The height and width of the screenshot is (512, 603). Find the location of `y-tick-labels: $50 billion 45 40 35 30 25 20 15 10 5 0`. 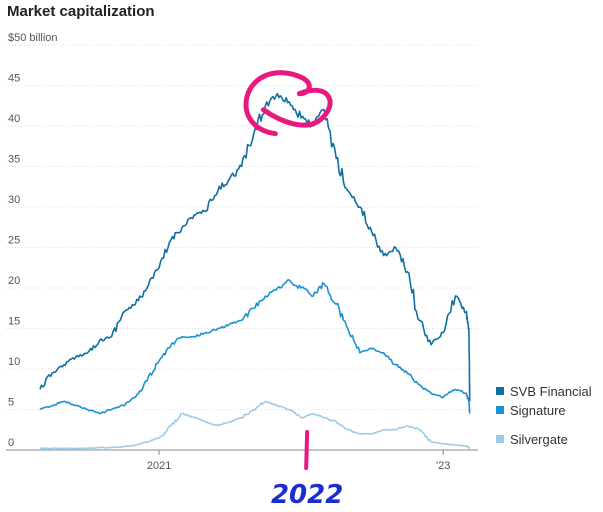

y-tick-labels: $50 billion 45 40 35 30 25 20 15 10 5 0 is located at coordinates (33, 240).